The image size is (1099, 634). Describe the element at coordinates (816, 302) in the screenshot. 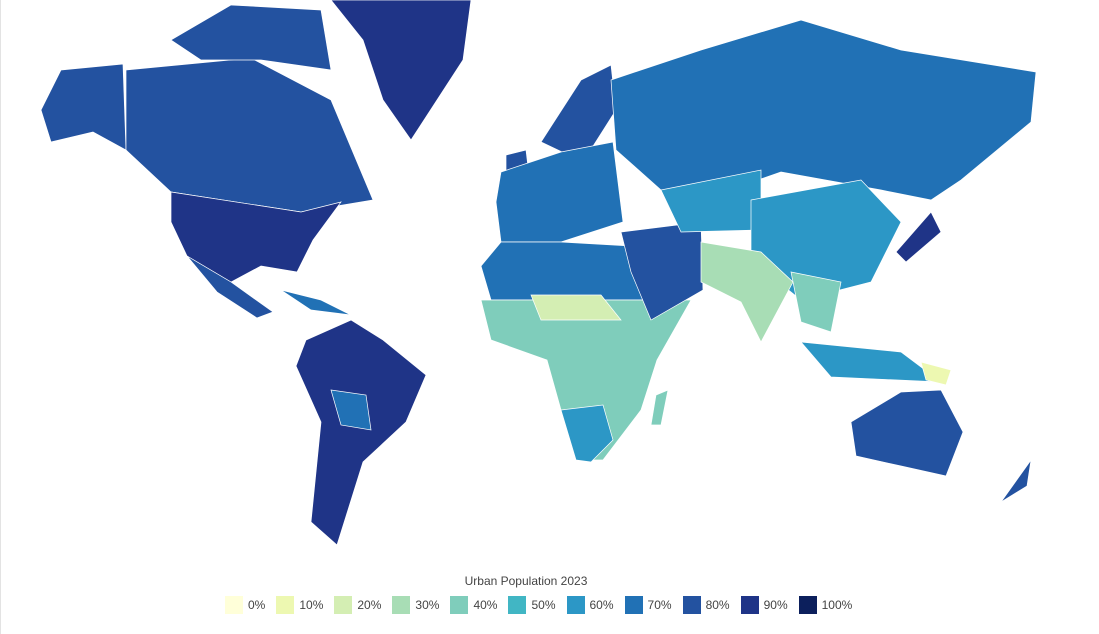

I see `southeast-asia` at that location.